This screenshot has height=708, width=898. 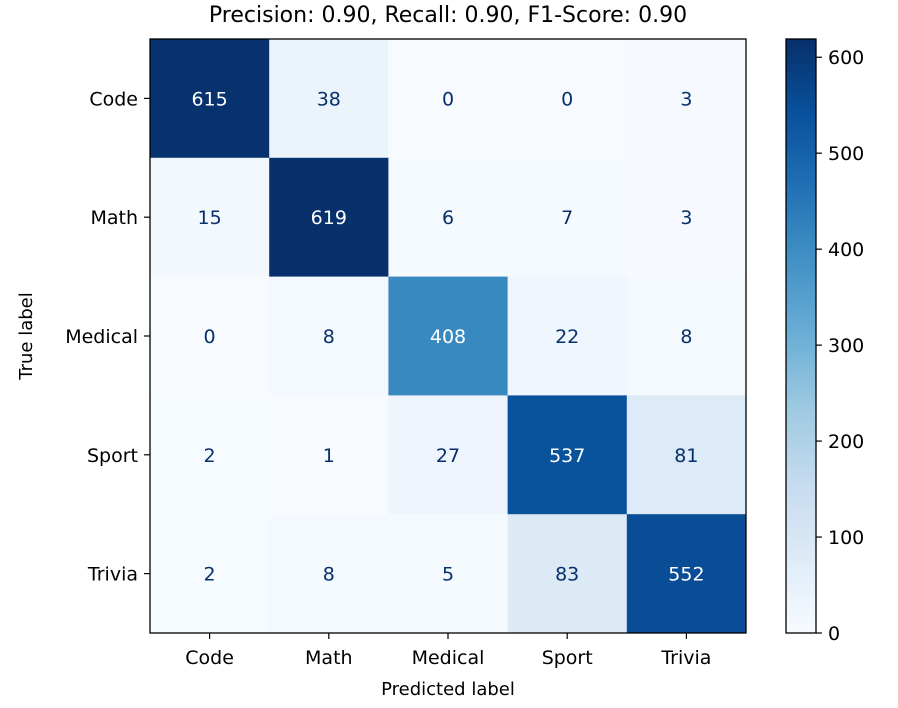 I want to click on colorbar-tick-label: 300, so click(x=846, y=346).